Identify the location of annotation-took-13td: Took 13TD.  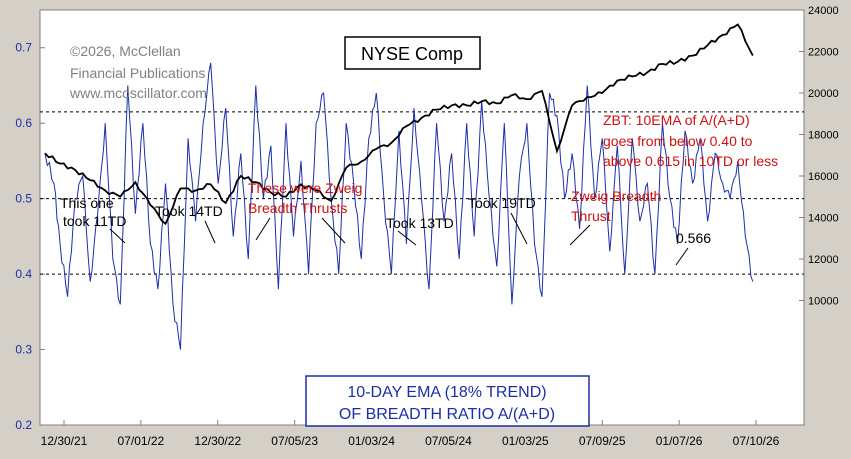
(420, 223).